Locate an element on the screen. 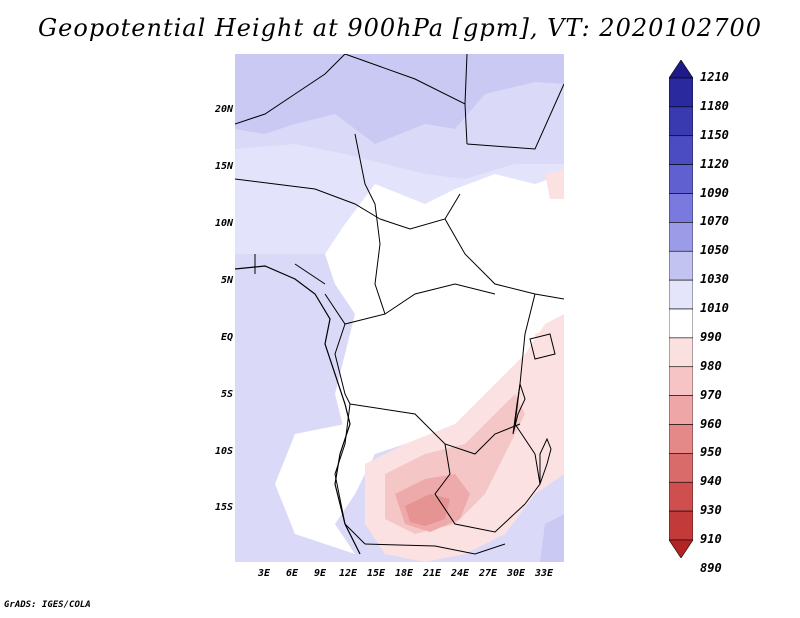 This screenshot has height=618, width=800. colorbar-label: 1030 is located at coordinates (714, 279).